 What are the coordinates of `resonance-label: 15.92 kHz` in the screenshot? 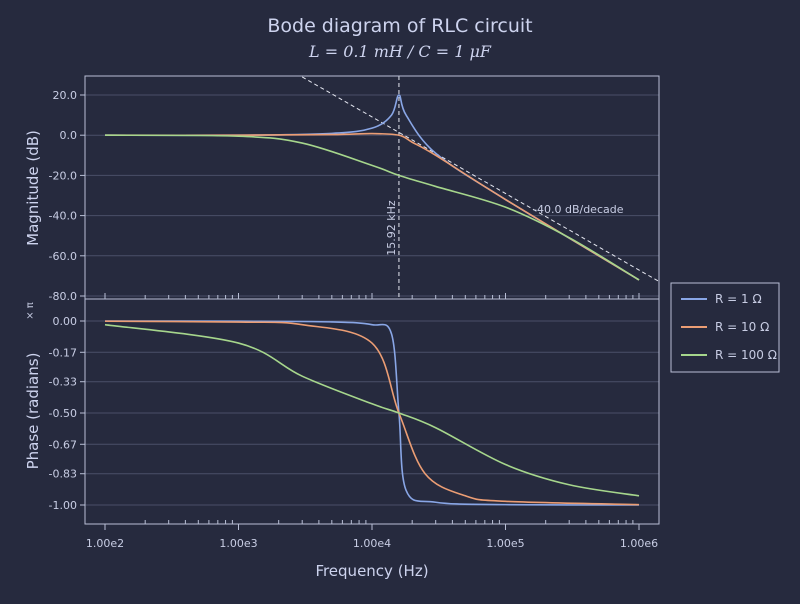 It's located at (391, 228).